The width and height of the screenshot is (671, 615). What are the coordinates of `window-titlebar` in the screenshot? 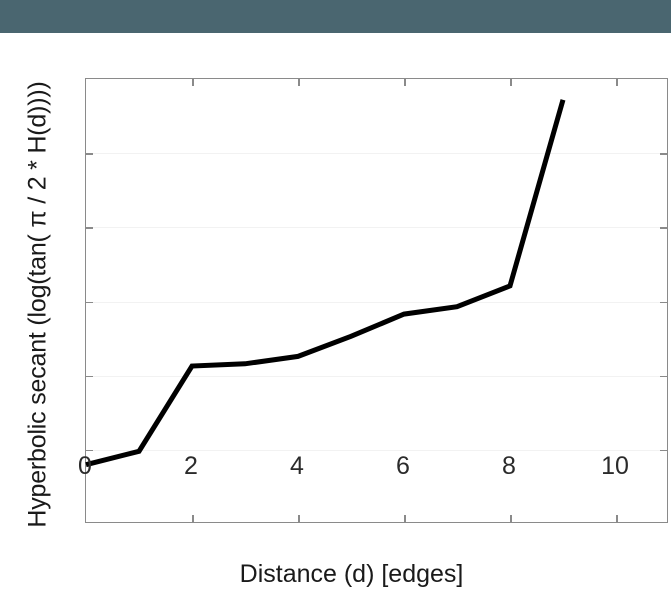 It's located at (335, 16).